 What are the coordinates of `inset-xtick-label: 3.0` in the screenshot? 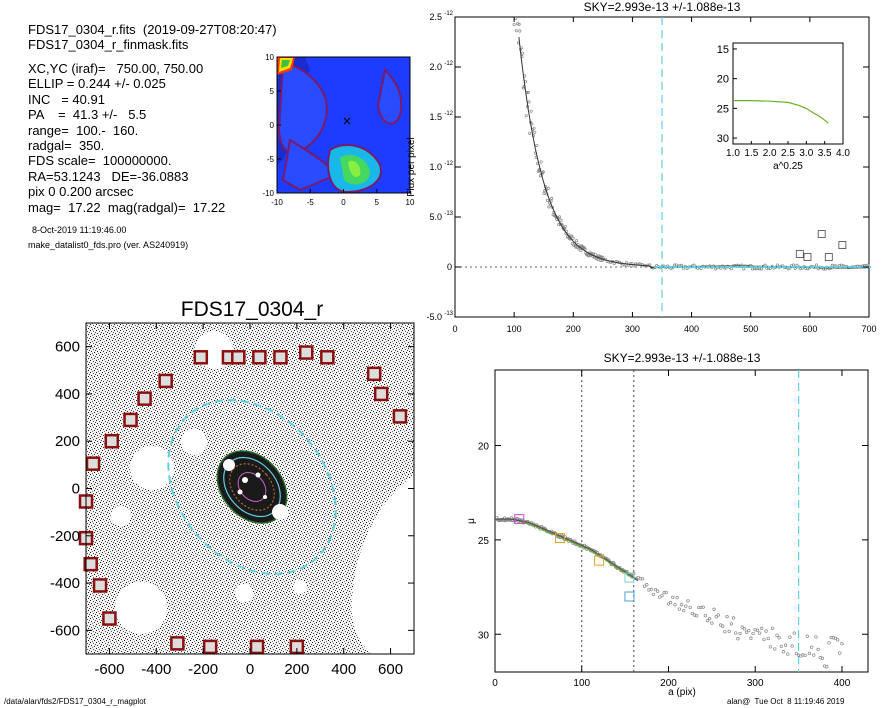 It's located at (806, 153).